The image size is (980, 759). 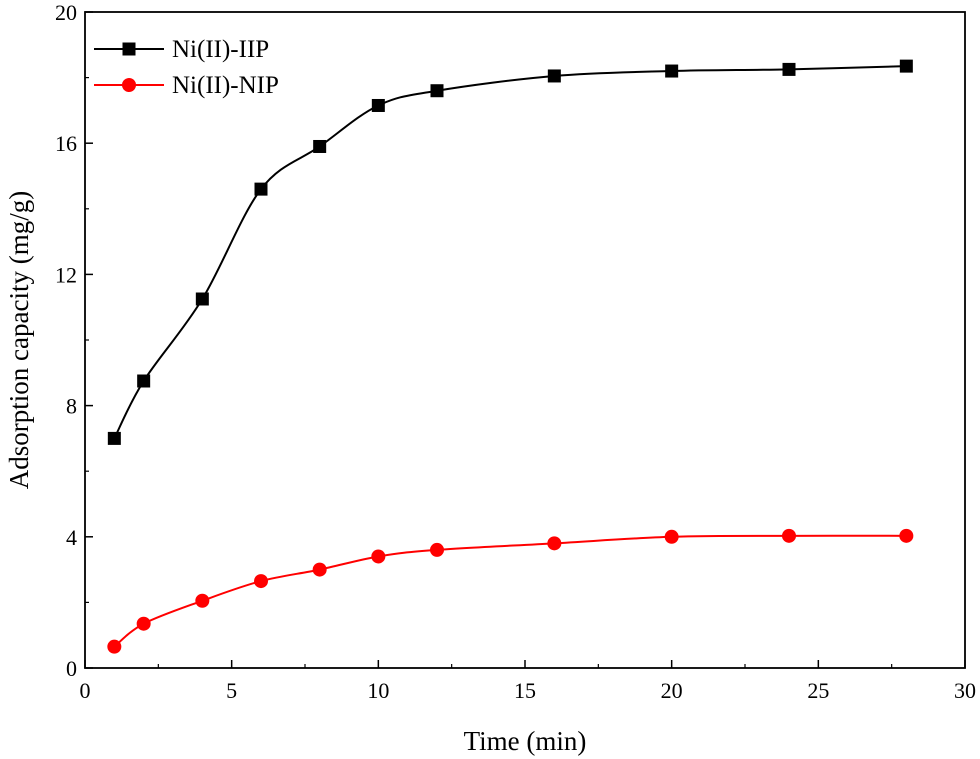 I want to click on y-tick-label: 0, so click(x=71, y=668).